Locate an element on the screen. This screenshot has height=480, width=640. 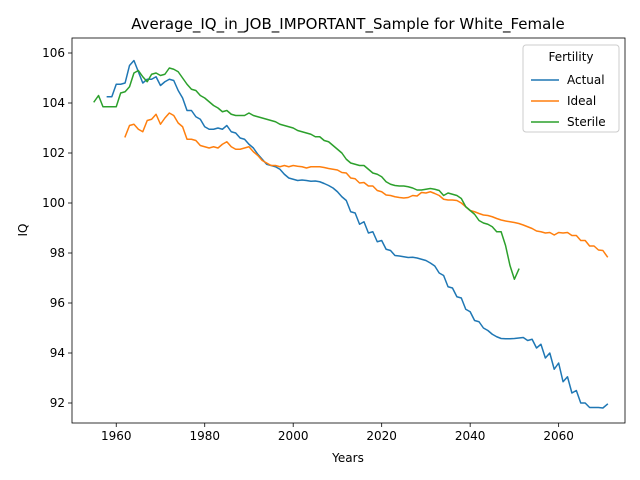
y-tick-label: 106 is located at coordinates (53, 53).